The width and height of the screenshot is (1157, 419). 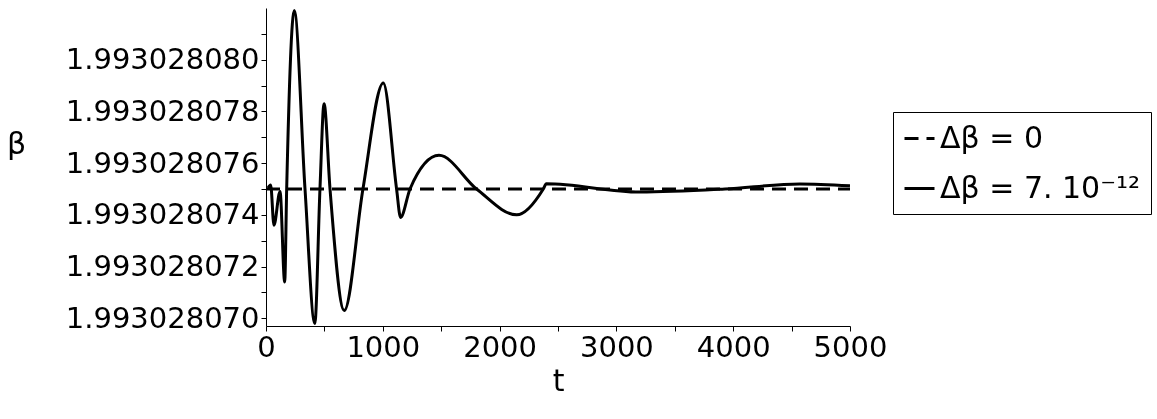 I want to click on x-tick-label: 2000, so click(x=500, y=346).